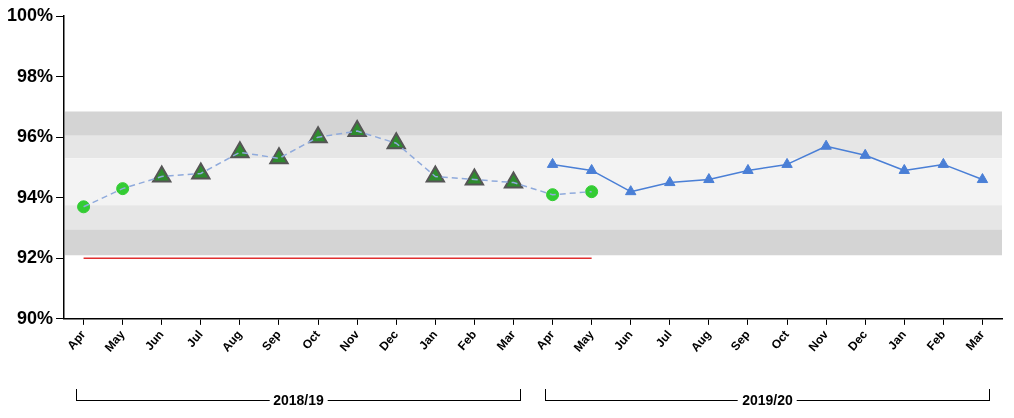 This screenshot has height=418, width=1014. What do you see at coordinates (35, 257) in the screenshot?
I see `y-tick-label: 92%` at bounding box center [35, 257].